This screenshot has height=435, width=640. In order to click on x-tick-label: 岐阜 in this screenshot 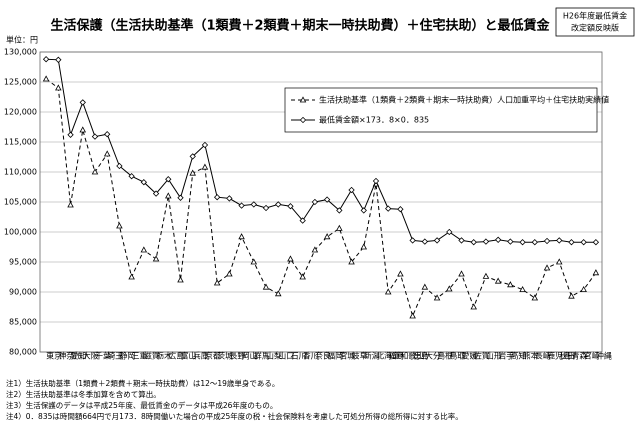, I will do `click(360, 356)`.